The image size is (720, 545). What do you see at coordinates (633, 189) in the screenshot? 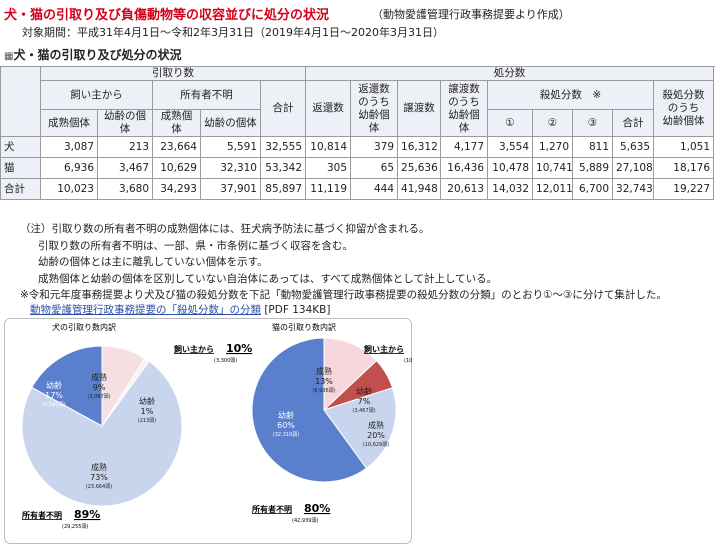
I see `cell: 32,743` at bounding box center [633, 189].